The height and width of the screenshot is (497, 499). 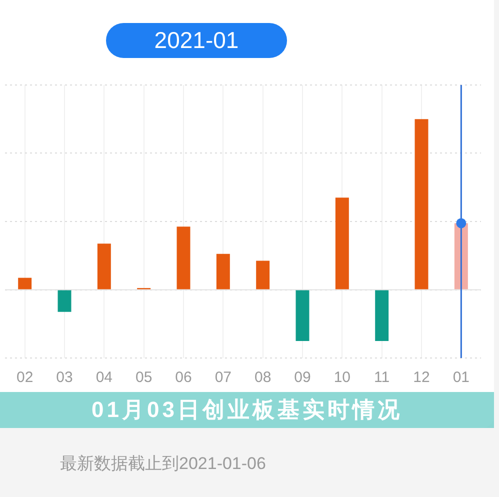 I want to click on x-tick-label: 11, so click(x=382, y=377).